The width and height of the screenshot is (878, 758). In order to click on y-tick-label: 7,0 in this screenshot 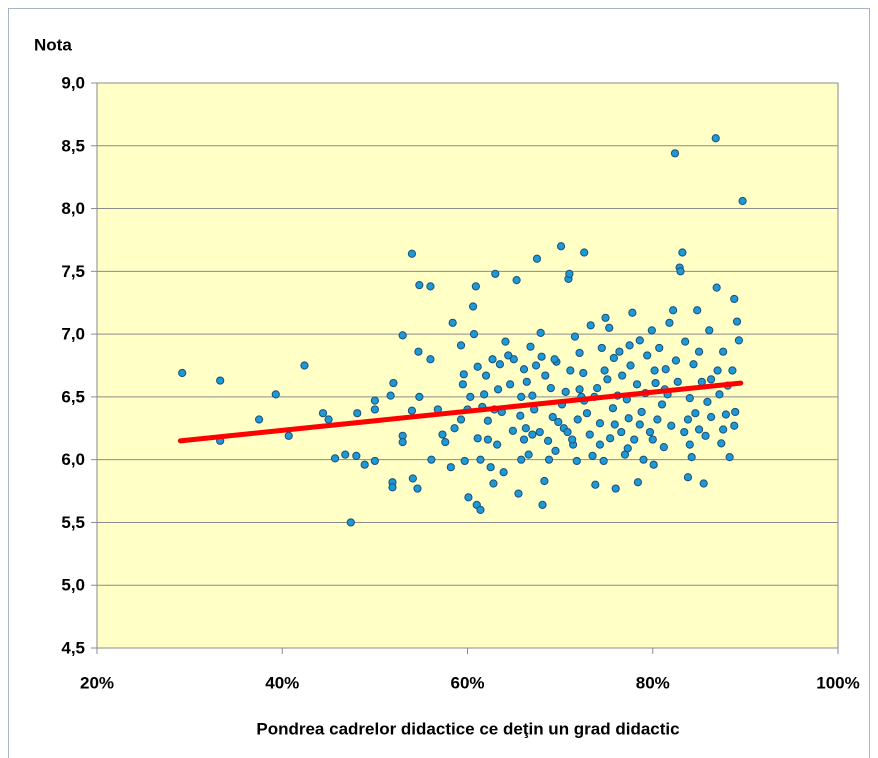, I will do `click(73, 334)`.